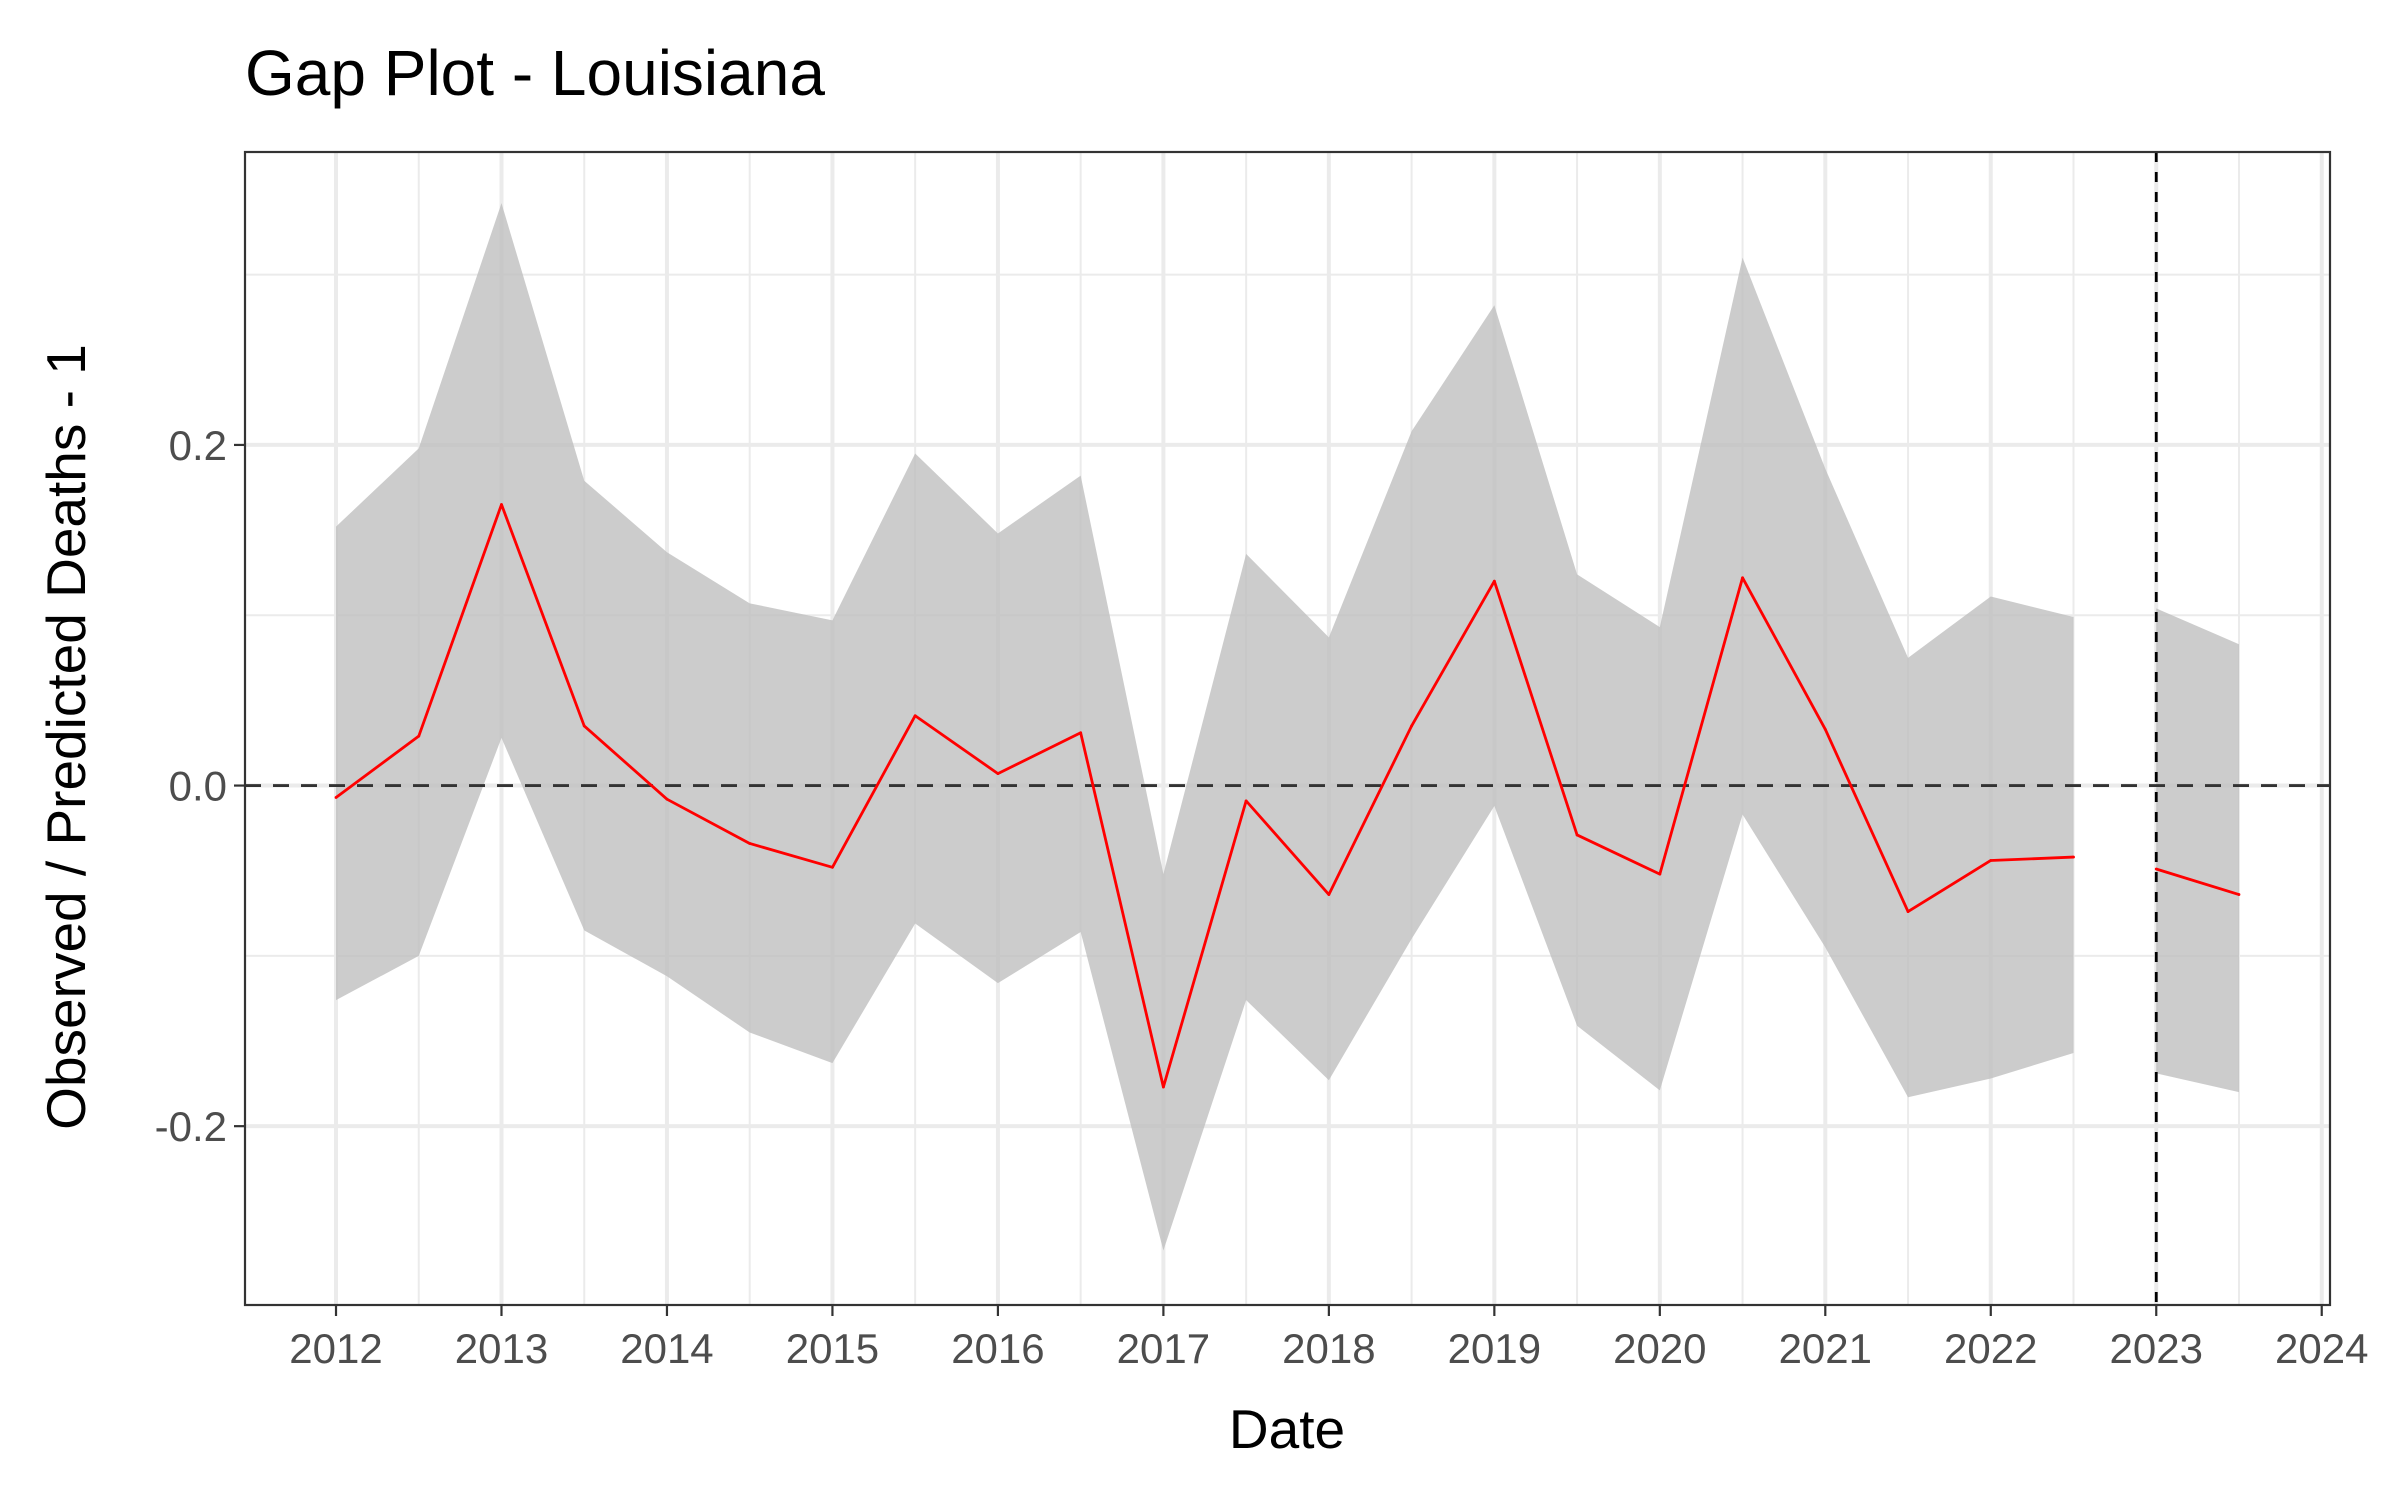  What do you see at coordinates (1659, 1348) in the screenshot?
I see `x-tick-label: 2020` at bounding box center [1659, 1348].